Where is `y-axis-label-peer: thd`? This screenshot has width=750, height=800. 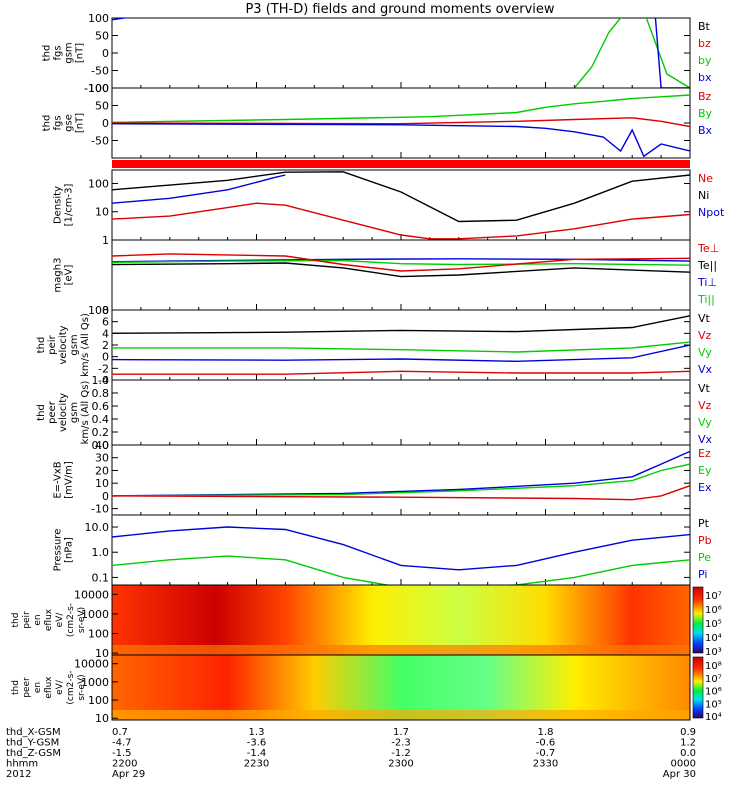 y-axis-label-peer: thd is located at coordinates (41, 412).